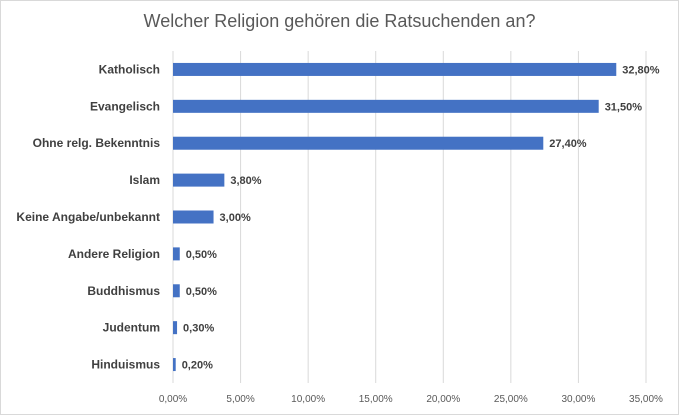  What do you see at coordinates (173, 399) in the screenshot?
I see `x-tick-label: 0,00%` at bounding box center [173, 399].